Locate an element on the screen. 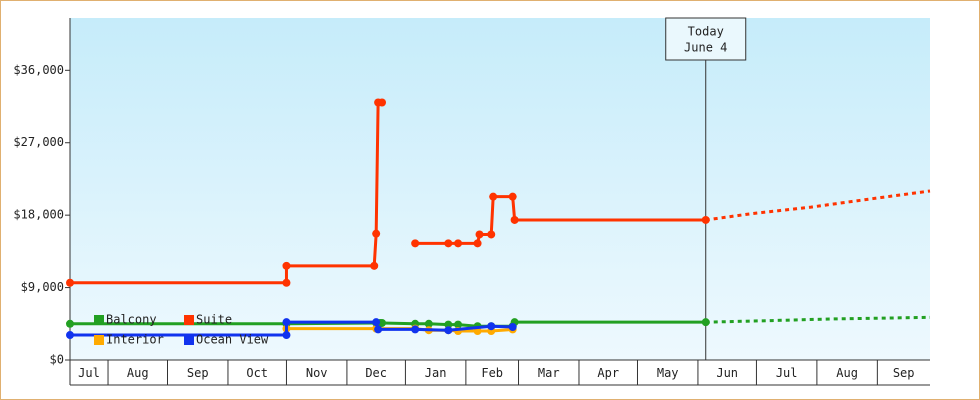  today-box is located at coordinates (706, 39).